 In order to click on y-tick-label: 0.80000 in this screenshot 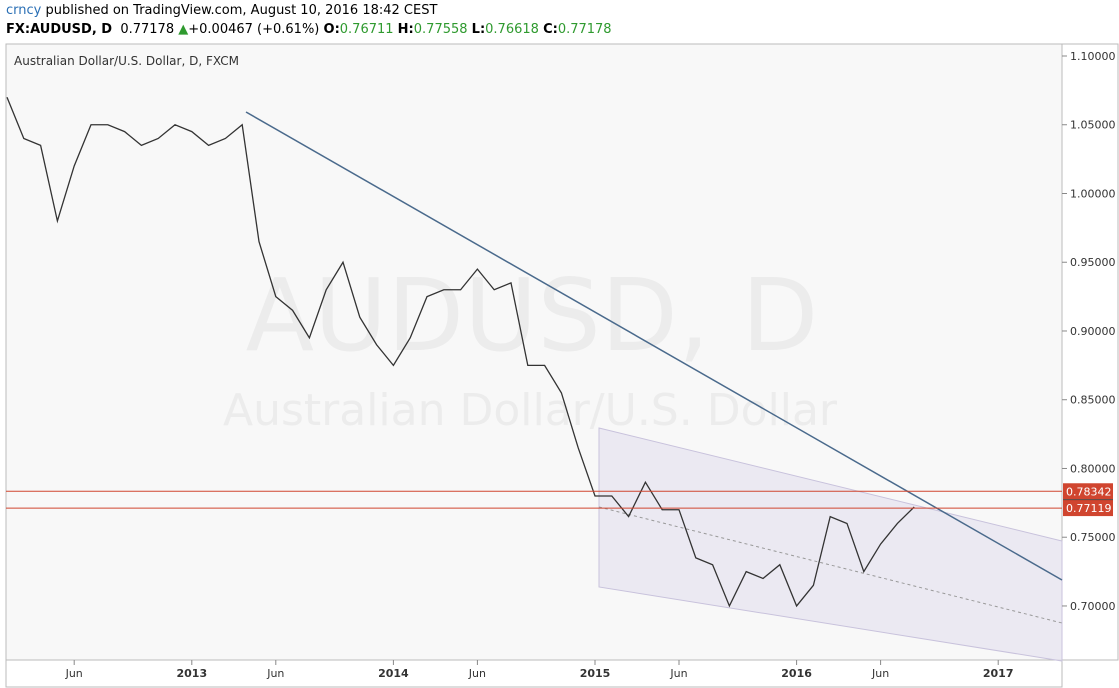, I will do `click(1093, 468)`.